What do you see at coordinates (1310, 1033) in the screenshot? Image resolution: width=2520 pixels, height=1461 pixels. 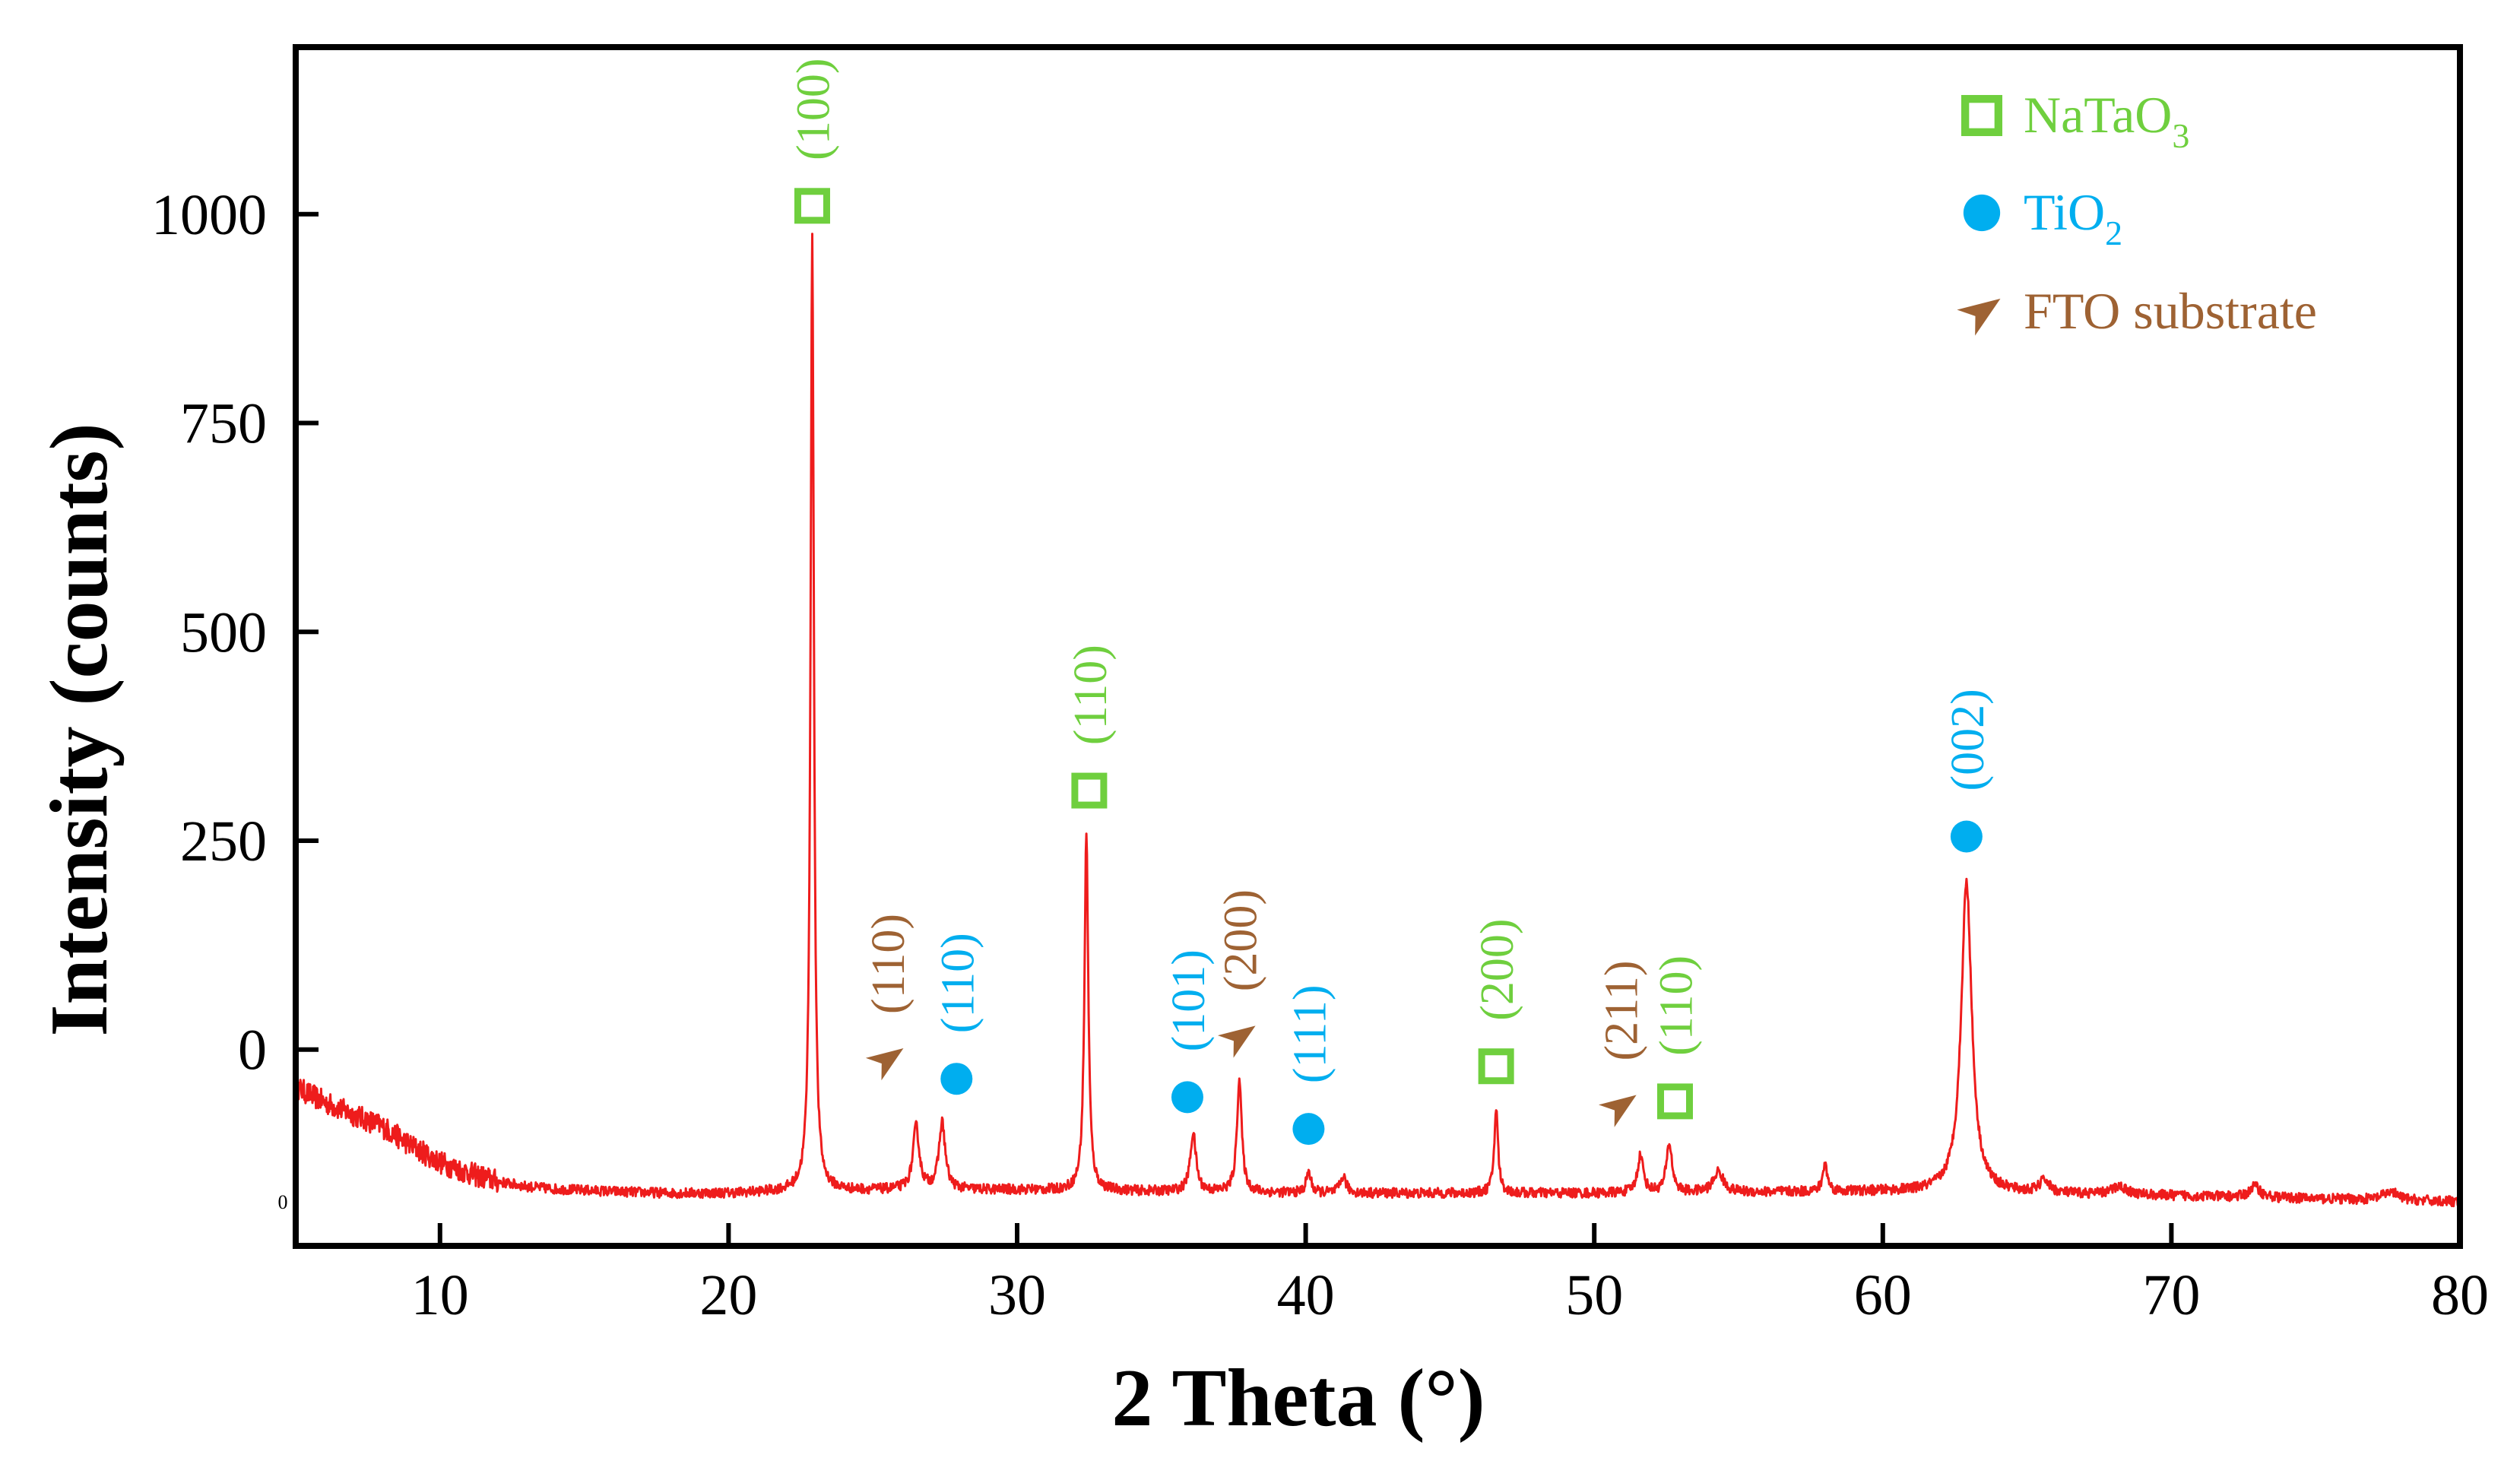 I see `hkl-label: (111)` at bounding box center [1310, 1033].